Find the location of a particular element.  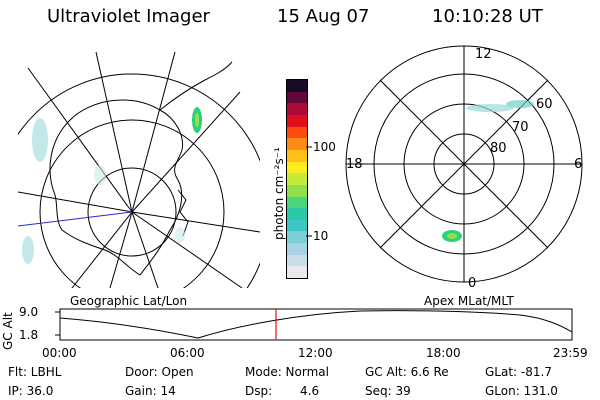

alt-xtick-0000: 00:00 is located at coordinates (59, 353).